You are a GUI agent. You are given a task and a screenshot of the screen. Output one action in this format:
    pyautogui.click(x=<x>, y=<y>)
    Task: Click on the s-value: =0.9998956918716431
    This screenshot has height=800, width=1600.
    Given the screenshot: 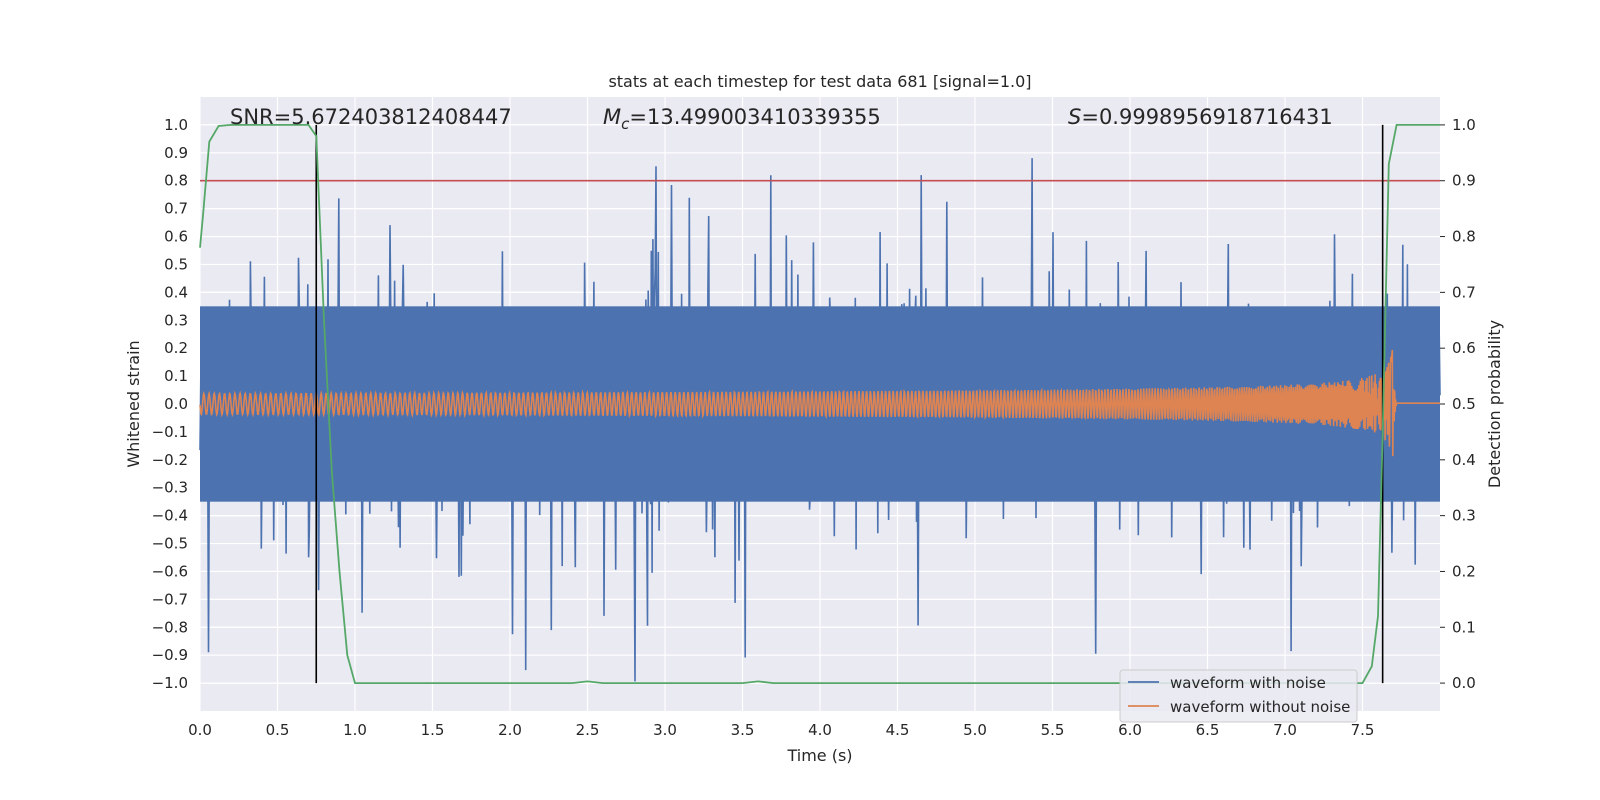 What is the action you would take?
    pyautogui.click(x=1206, y=117)
    